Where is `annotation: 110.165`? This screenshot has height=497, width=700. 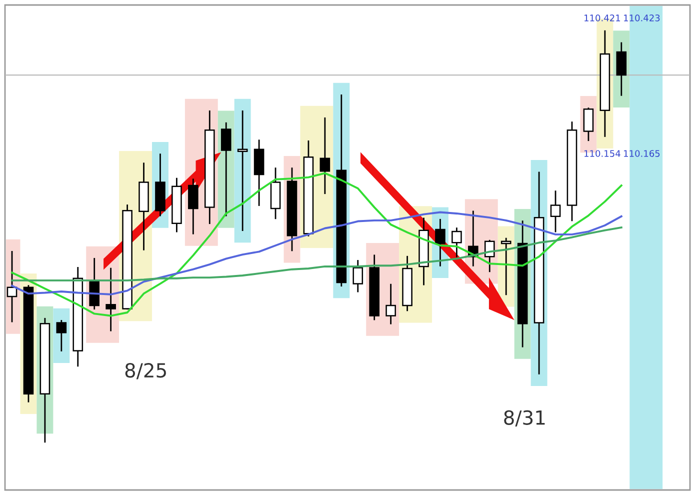 annotation: 110.165 is located at coordinates (642, 153).